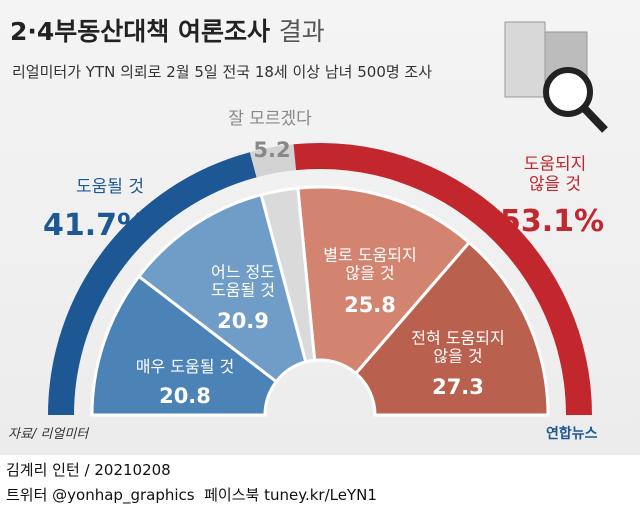 Image resolution: width=640 pixels, height=513 pixels. Describe the element at coordinates (370, 304) in the screenshot. I see `inner-value: 25.8` at that location.